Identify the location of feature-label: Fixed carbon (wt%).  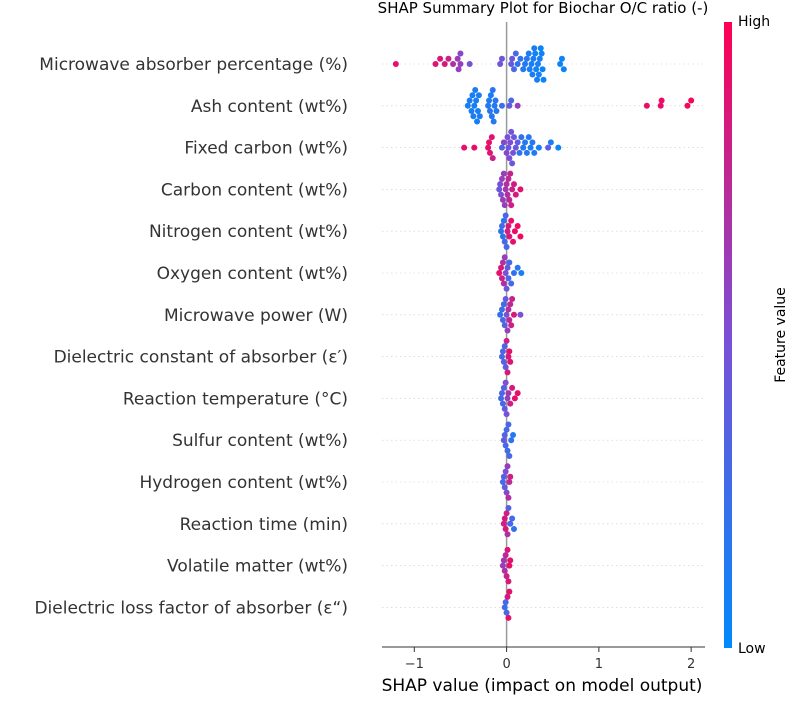
(266, 149).